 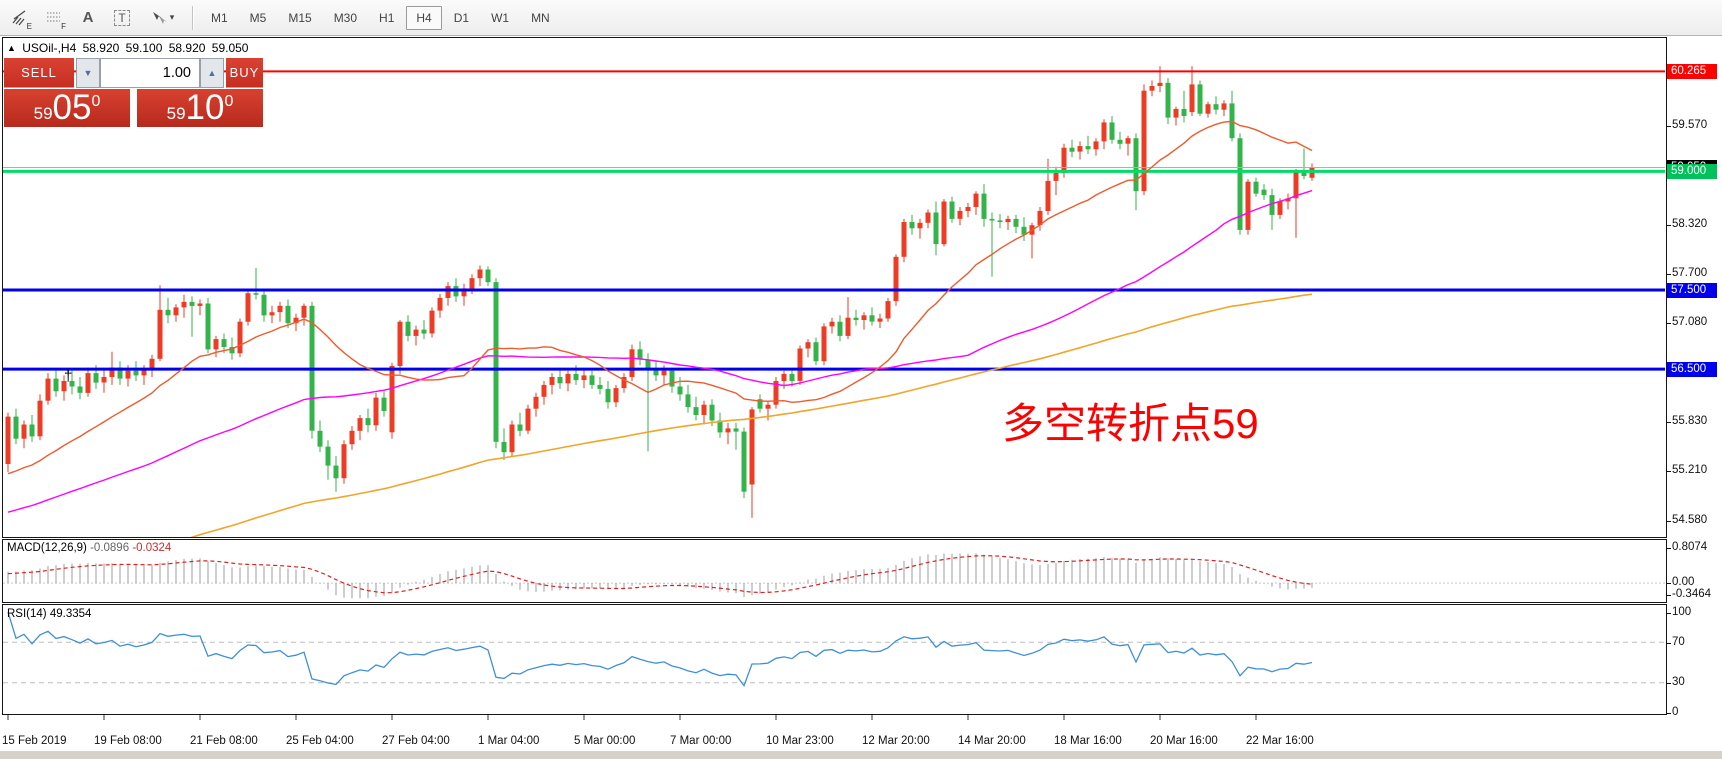 I want to click on symbol-title: USOil-,H4, so click(x=49, y=48).